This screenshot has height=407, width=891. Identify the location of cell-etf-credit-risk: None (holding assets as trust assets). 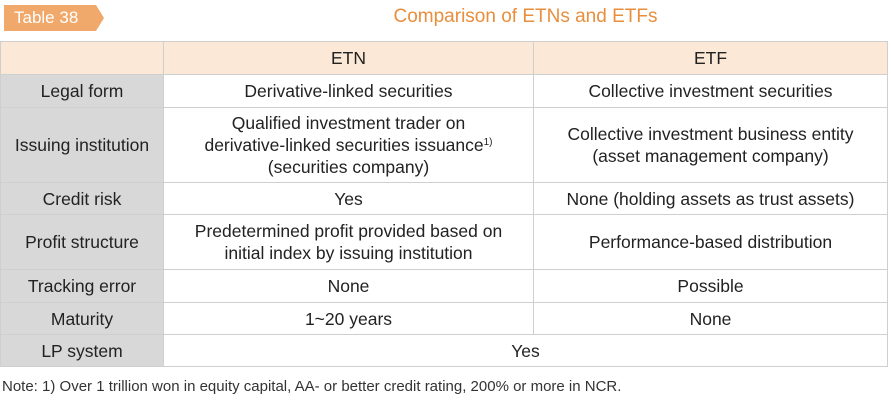
(710, 198).